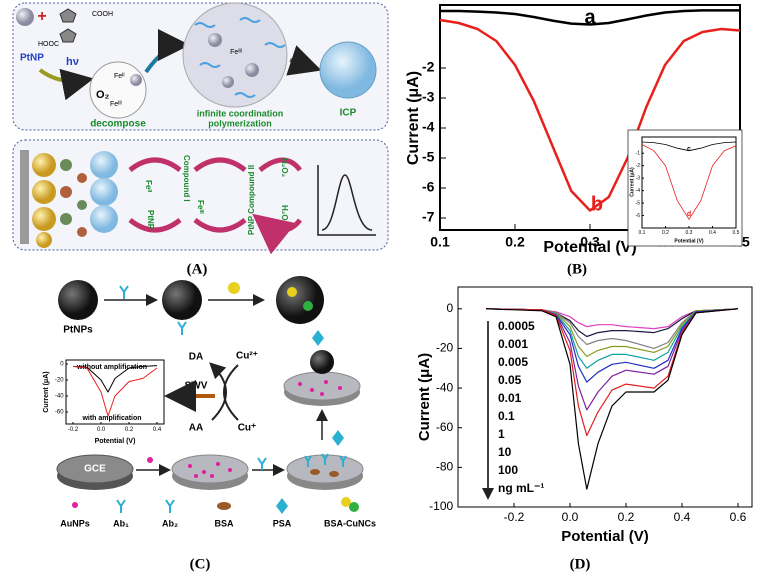 The image size is (763, 576). What do you see at coordinates (118, 124) in the screenshot?
I see `decompose-label: decompose` at bounding box center [118, 124].